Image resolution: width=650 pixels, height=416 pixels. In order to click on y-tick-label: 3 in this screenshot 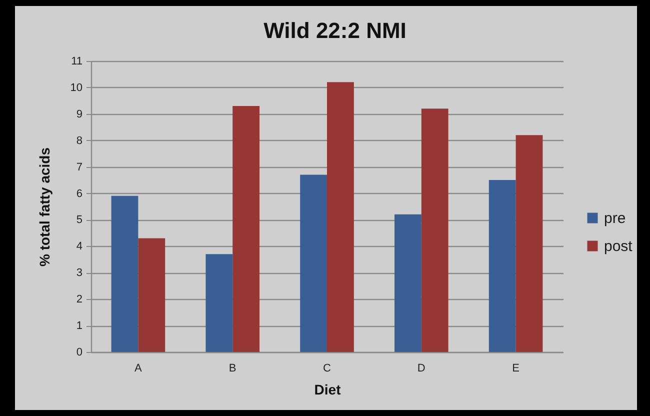, I will do `click(79, 273)`.